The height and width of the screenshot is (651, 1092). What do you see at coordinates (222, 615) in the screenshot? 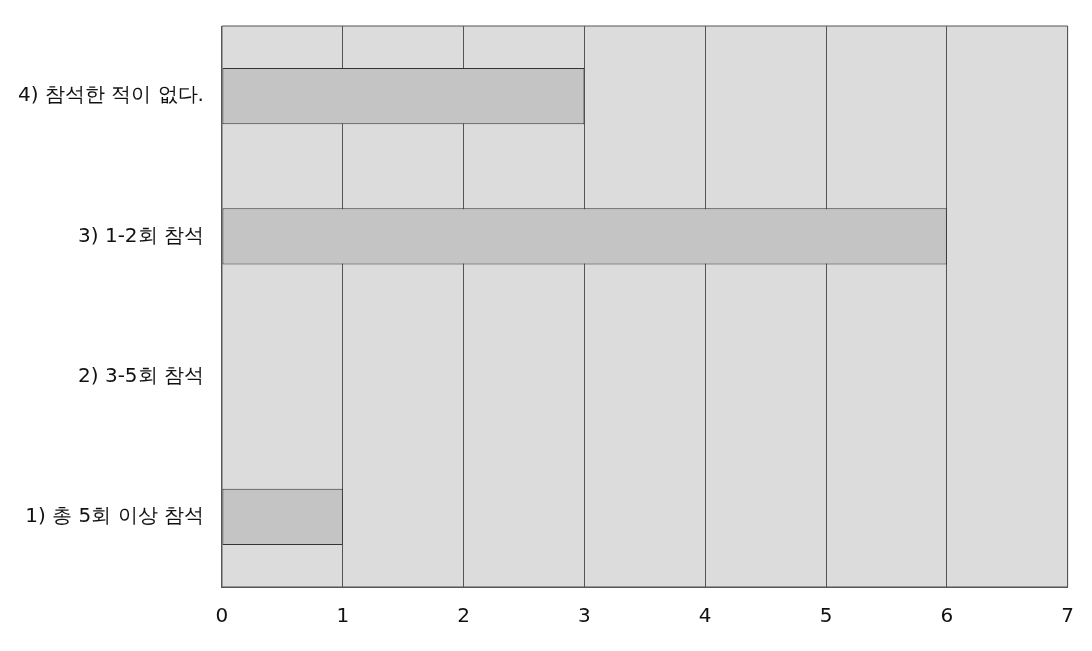
I see `x-tick-label: 0` at bounding box center [222, 615].